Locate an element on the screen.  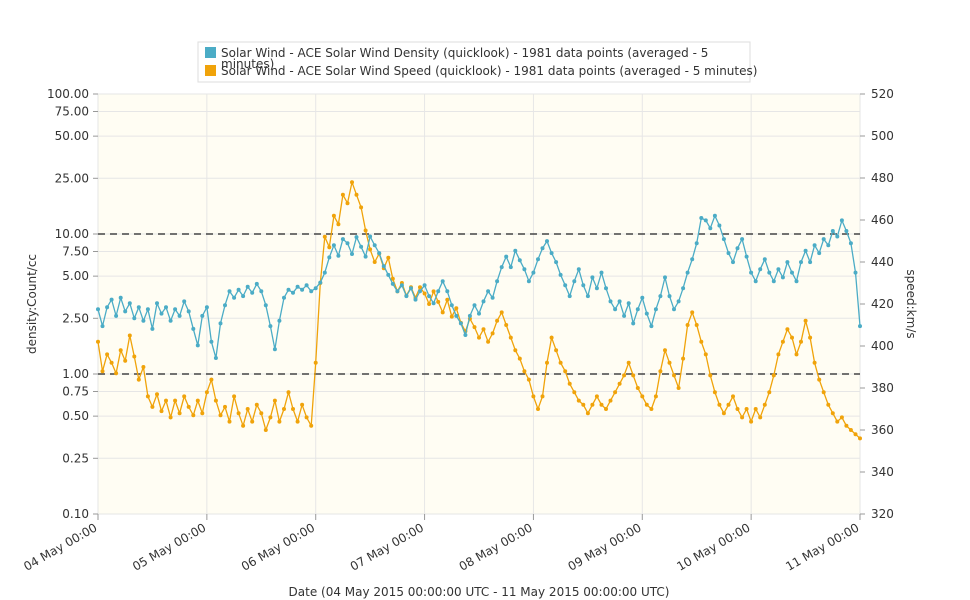
left-tick-label: 7.50 is located at coordinates (75, 251).